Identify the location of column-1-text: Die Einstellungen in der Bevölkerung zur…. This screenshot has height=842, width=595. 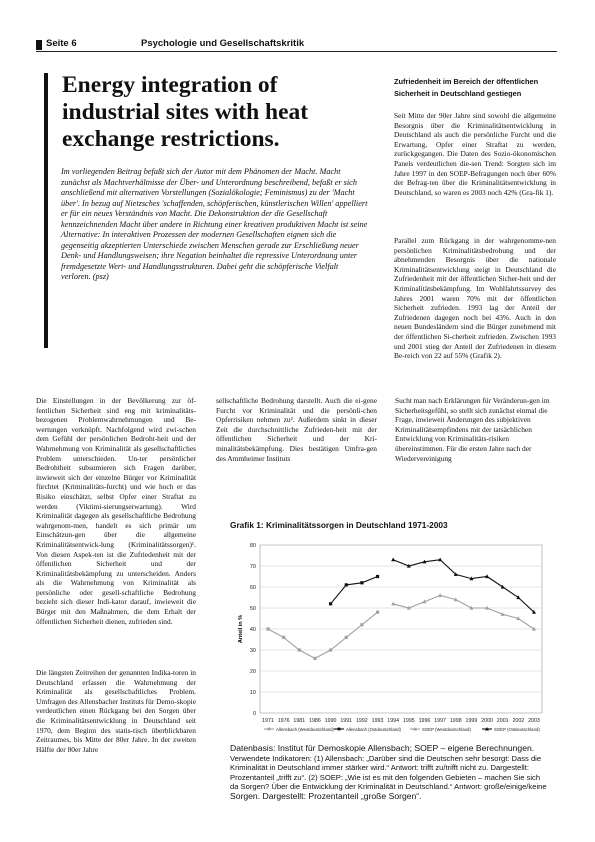
(116, 511).